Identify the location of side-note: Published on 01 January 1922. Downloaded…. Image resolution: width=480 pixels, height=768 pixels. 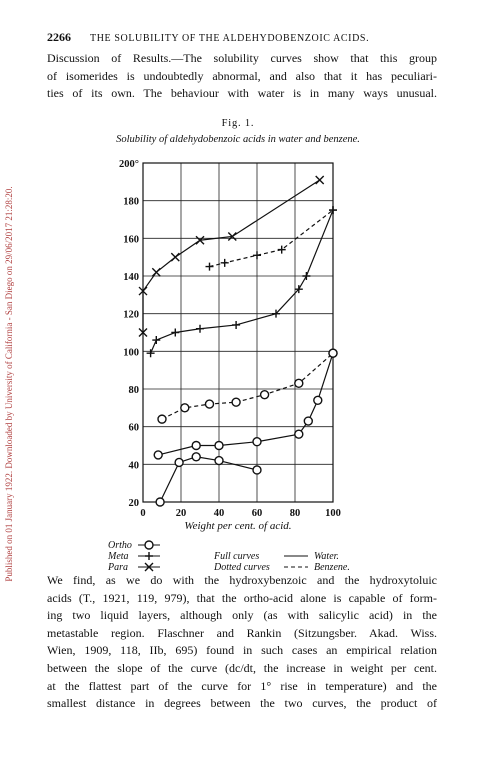
(9, 383).